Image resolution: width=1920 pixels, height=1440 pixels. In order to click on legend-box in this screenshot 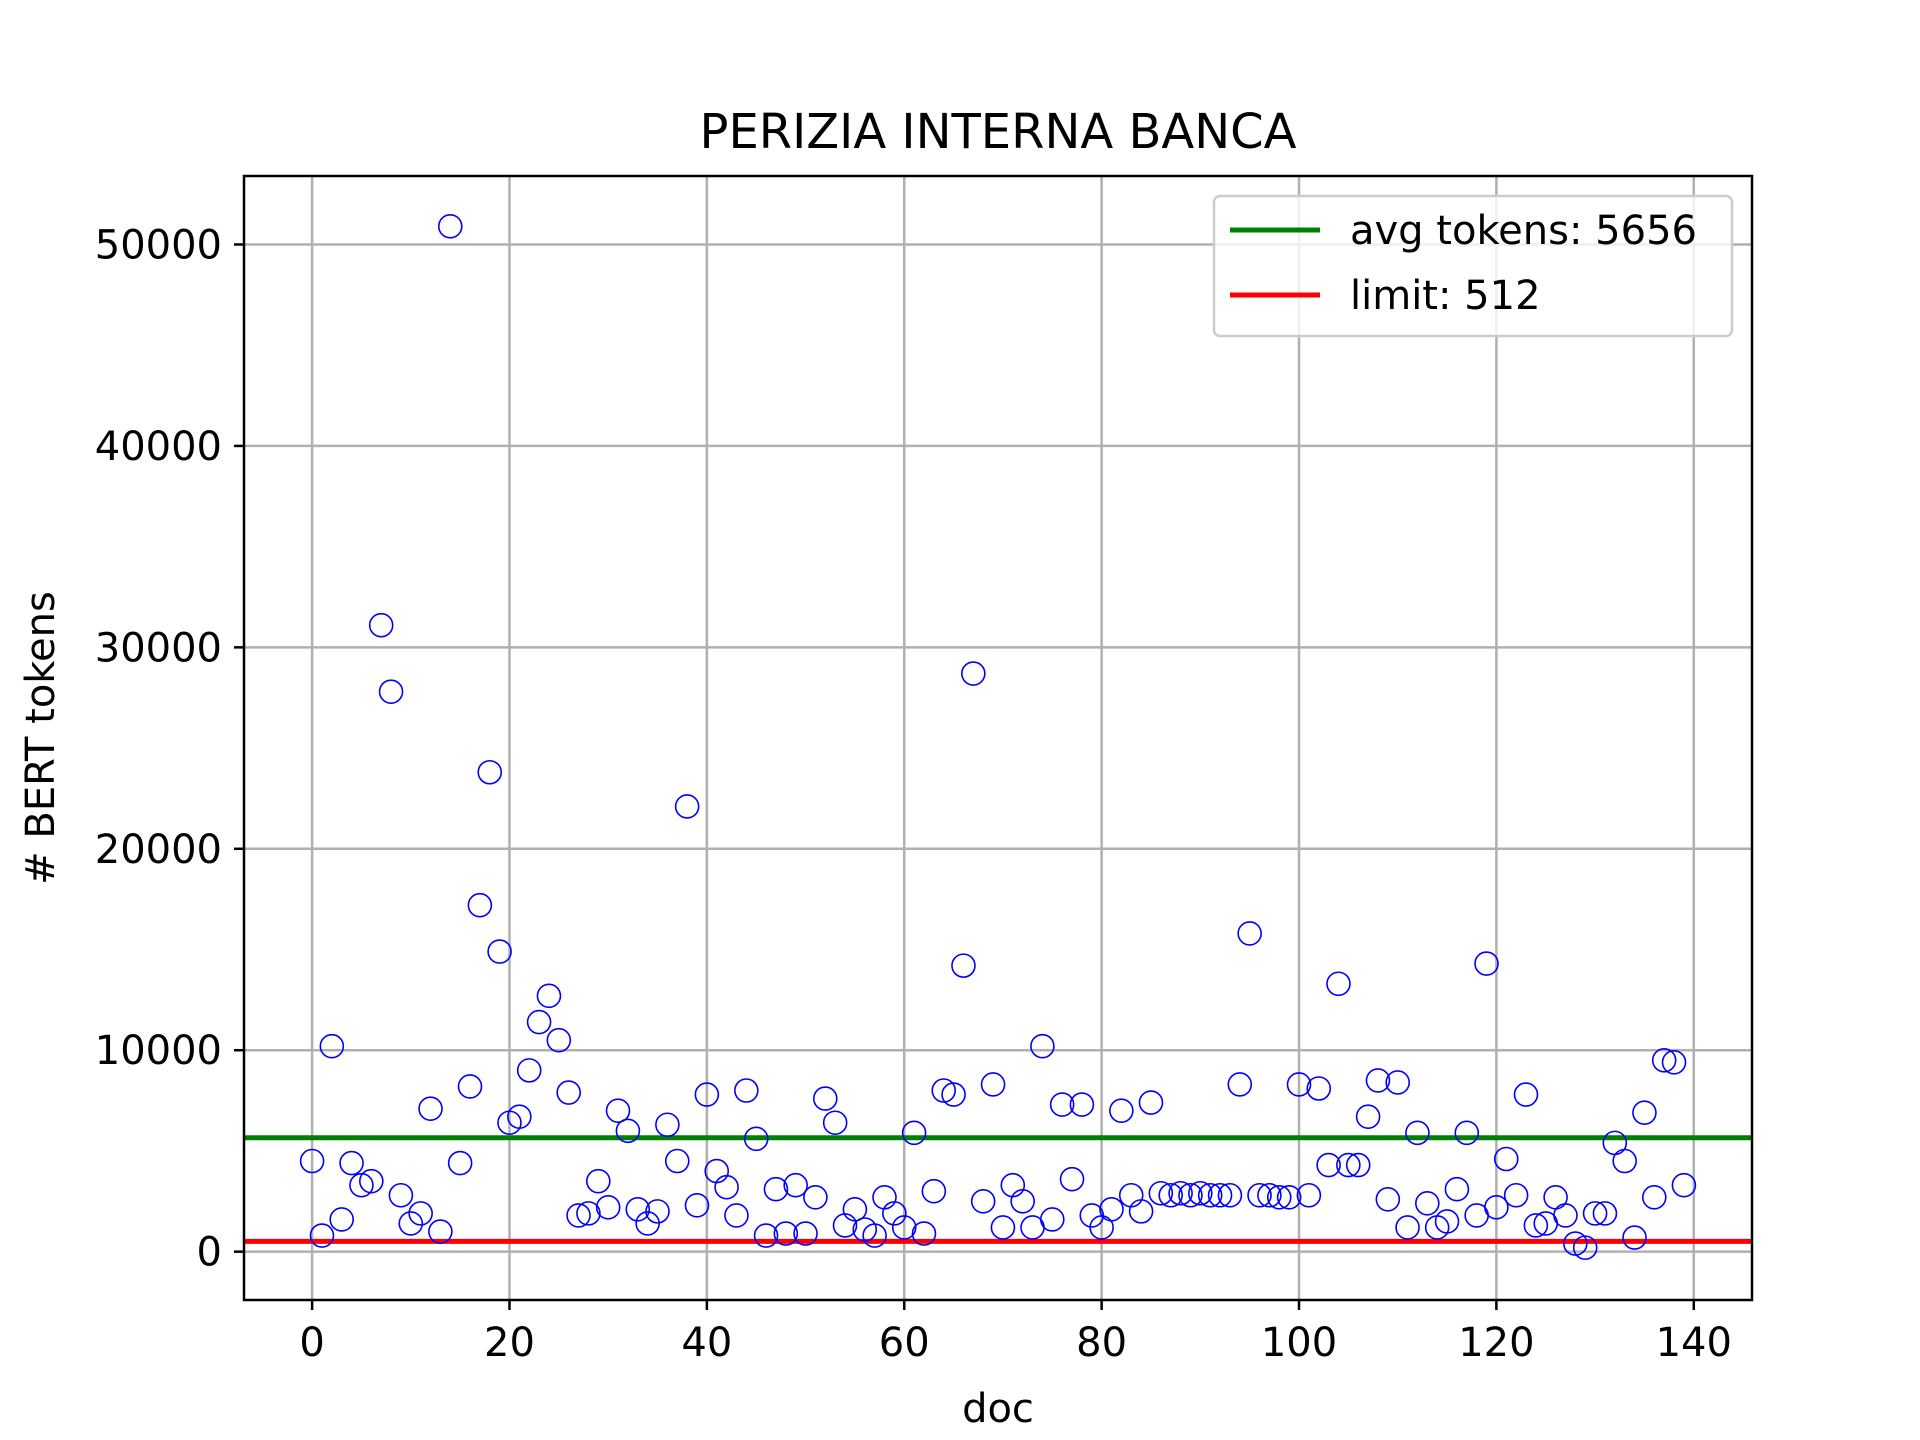, I will do `click(1473, 266)`.